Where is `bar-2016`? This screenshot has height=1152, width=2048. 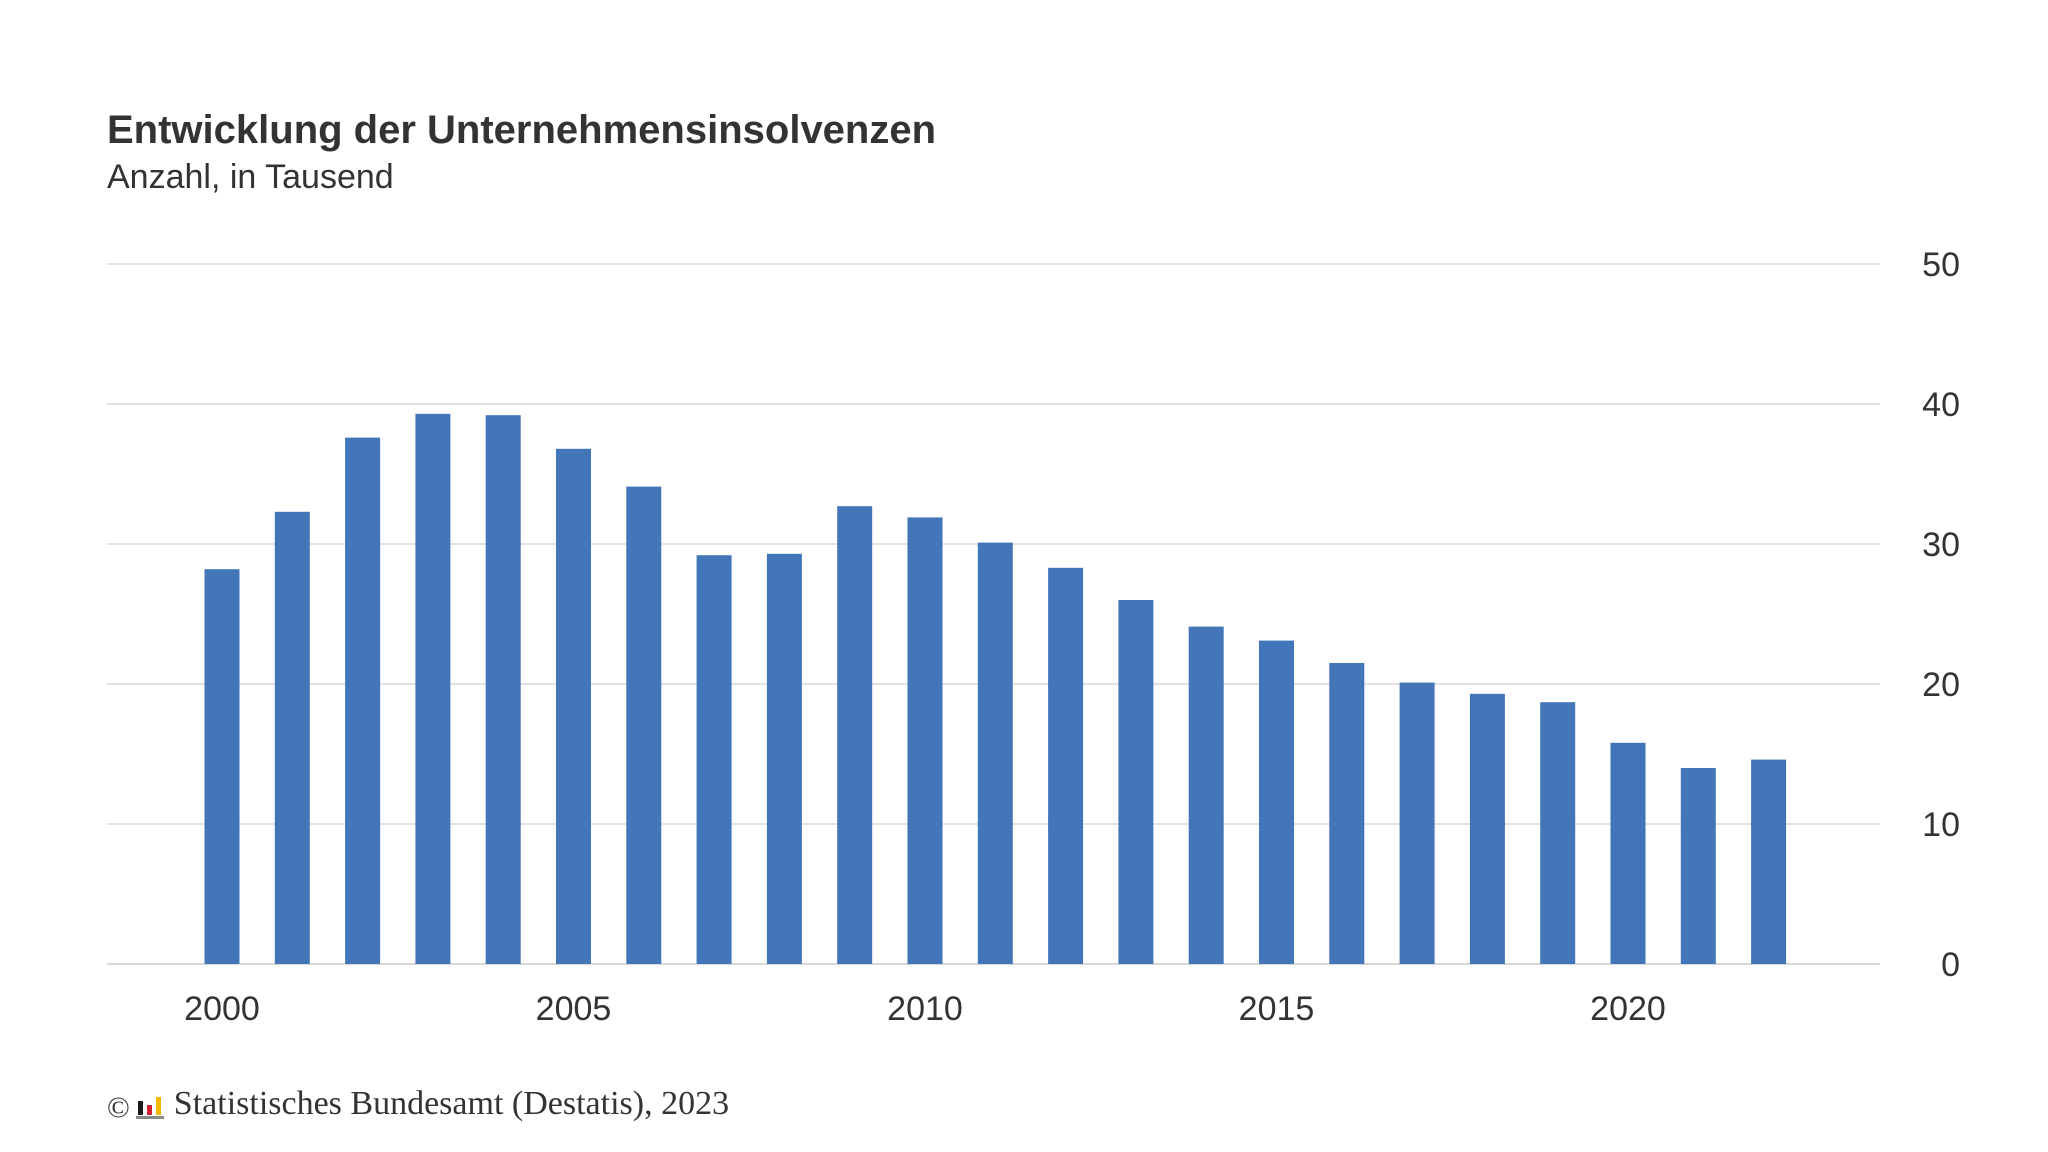
bar-2016 is located at coordinates (1347, 813).